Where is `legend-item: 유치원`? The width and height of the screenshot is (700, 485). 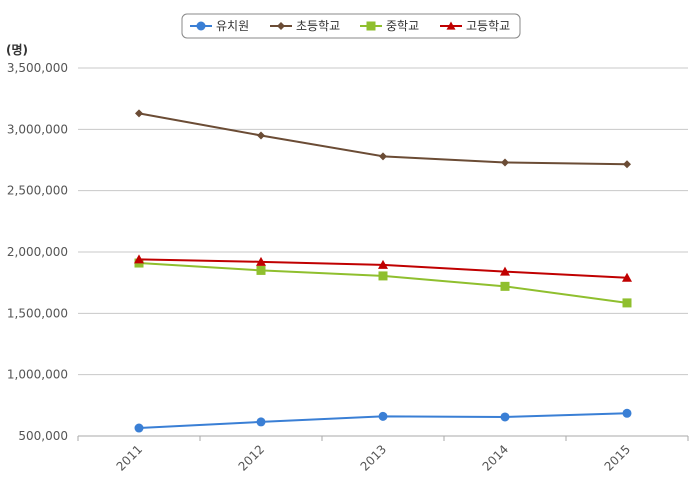 legend-item: 유치원 is located at coordinates (219, 26).